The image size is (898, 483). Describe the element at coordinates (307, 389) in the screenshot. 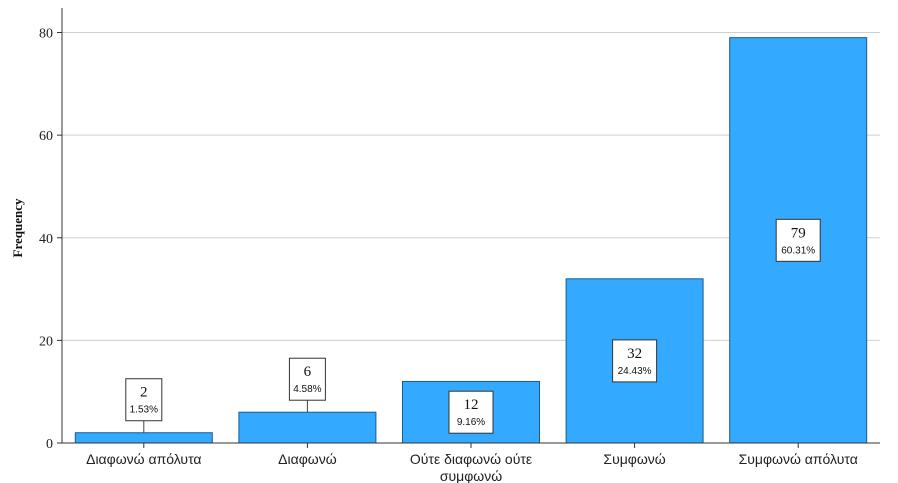

I see `data-label-percent: 4.58%` at that location.